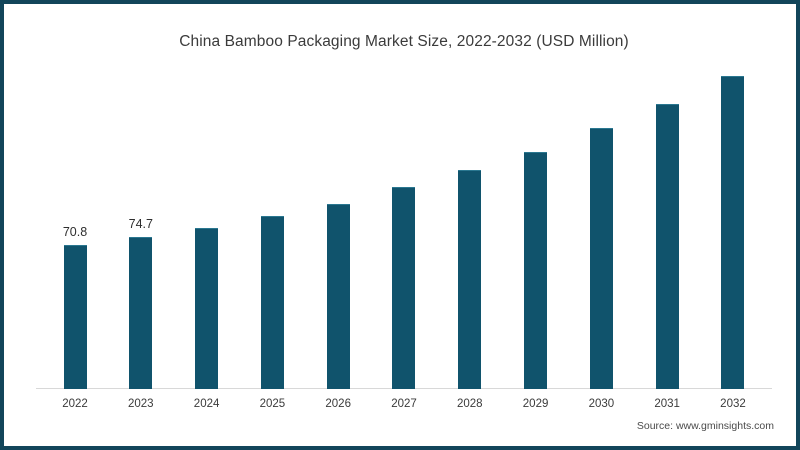  I want to click on x-axis-tick-label: 2030, so click(601, 404).